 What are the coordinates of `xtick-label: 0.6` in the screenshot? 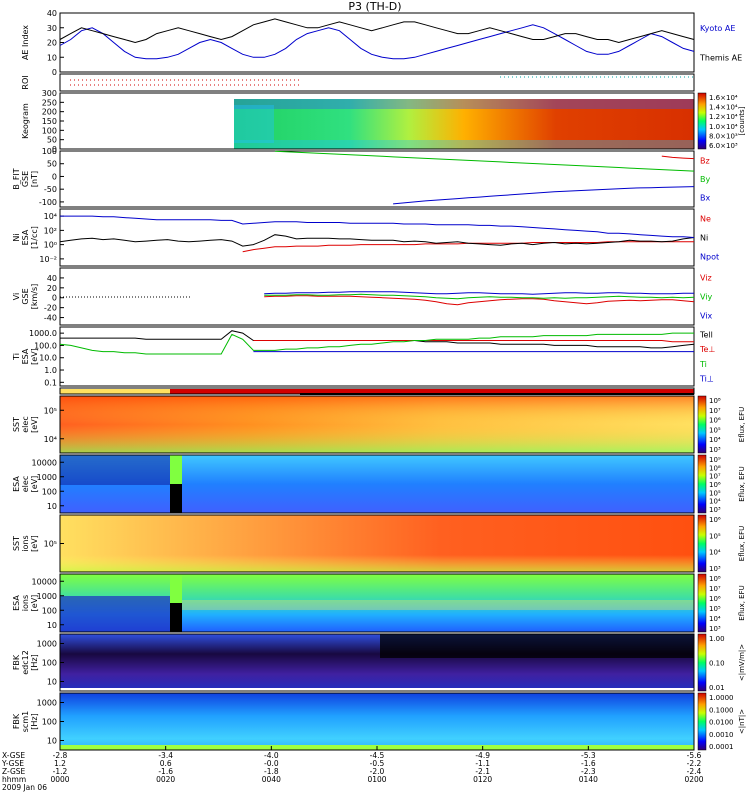 It's located at (166, 763).